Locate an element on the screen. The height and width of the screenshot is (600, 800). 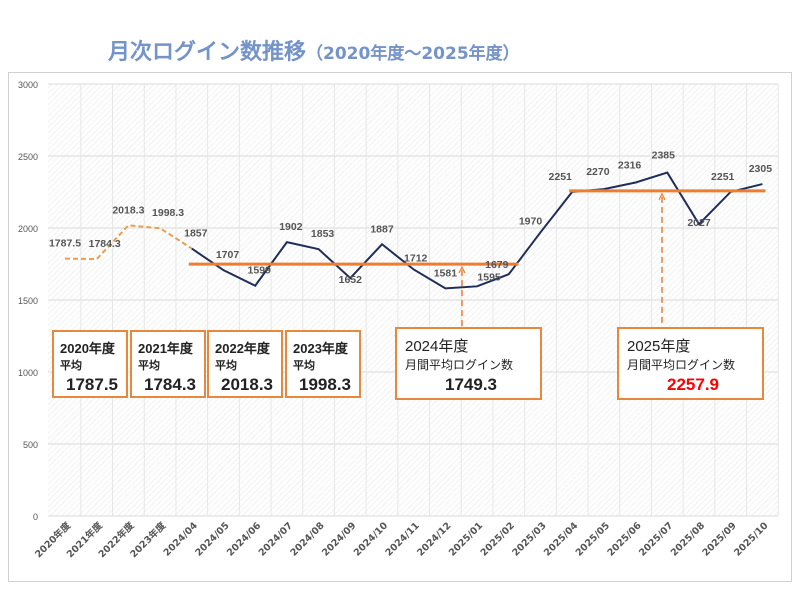
yearly-average-line is located at coordinates (128, 242).